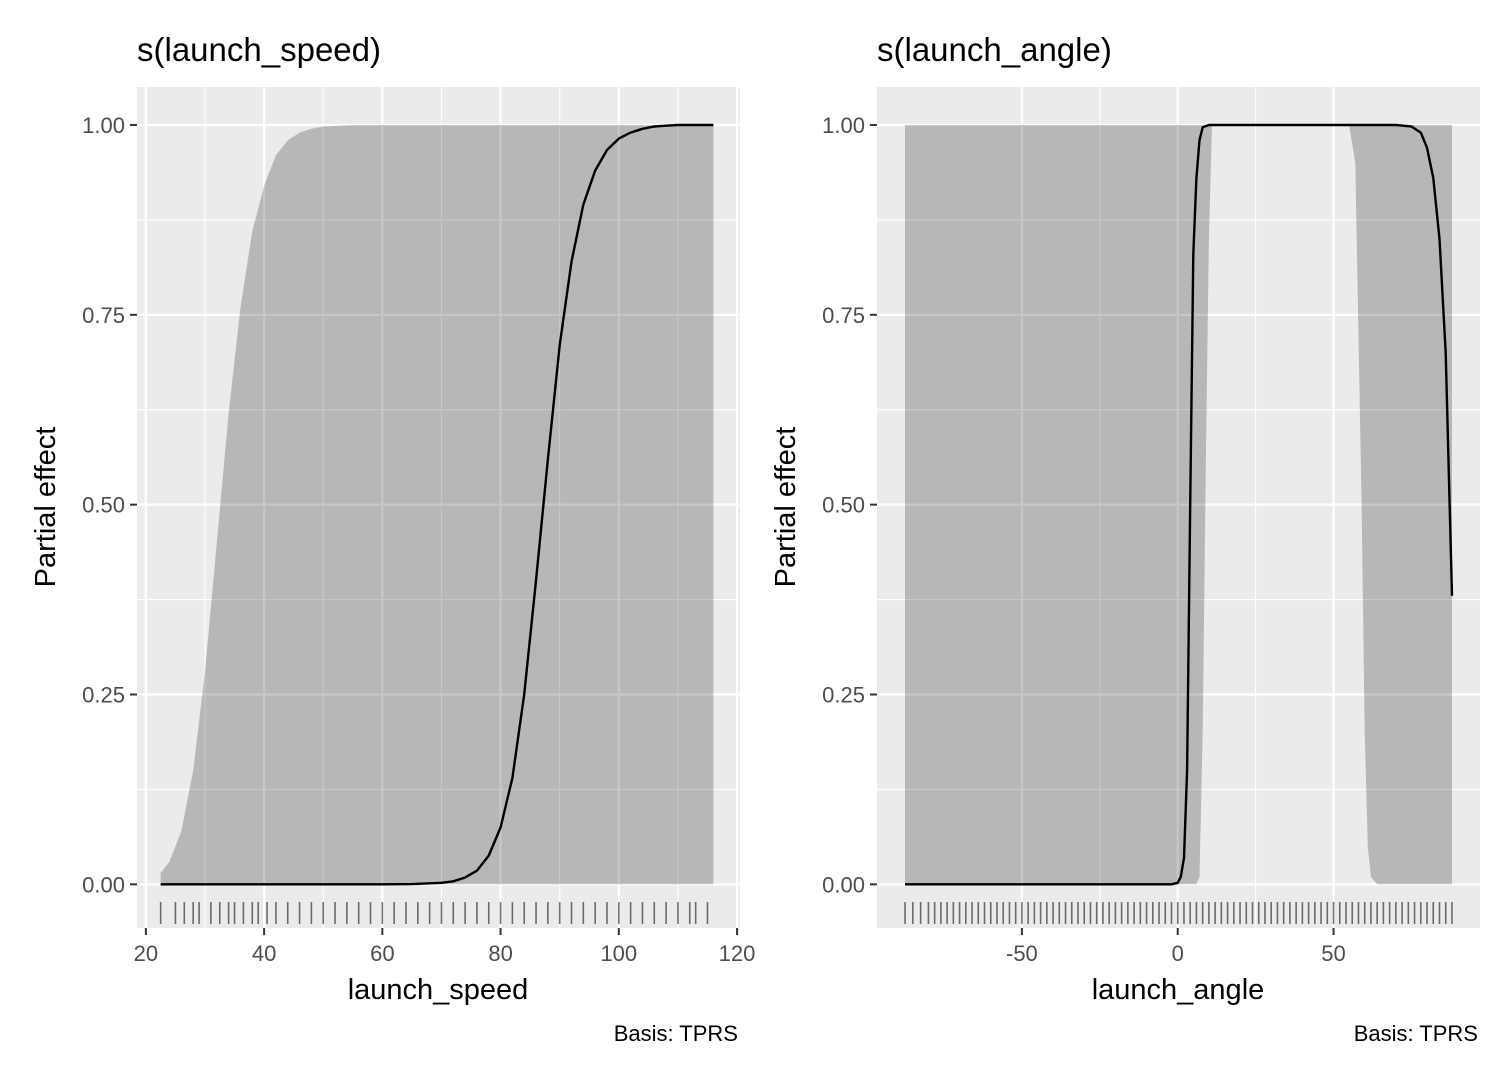 Image resolution: width=1512 pixels, height=1080 pixels. Describe the element at coordinates (146, 953) in the screenshot. I see `x-tick-label: 20` at that location.